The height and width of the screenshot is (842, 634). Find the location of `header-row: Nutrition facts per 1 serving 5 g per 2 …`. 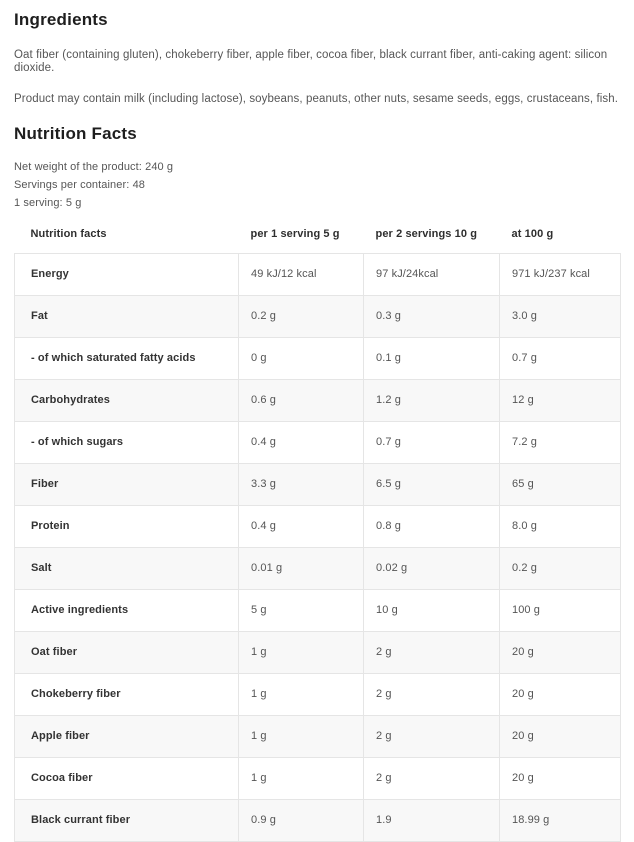

header-row: Nutrition facts per 1 serving 5 g per 2 … is located at coordinates (318, 241).